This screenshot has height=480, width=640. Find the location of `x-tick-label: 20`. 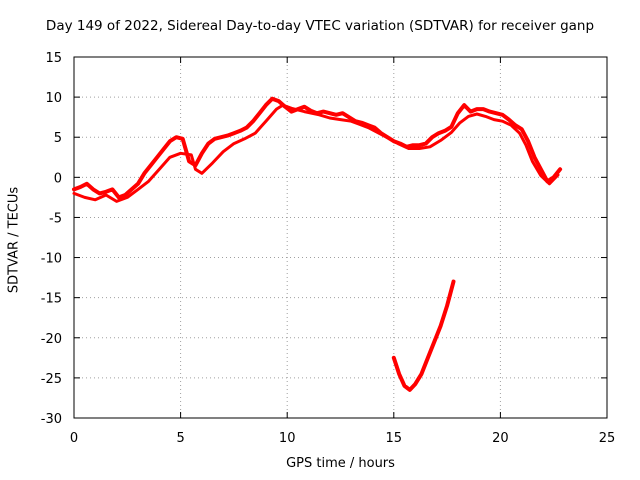

x-tick-label: 20 is located at coordinates (500, 438).